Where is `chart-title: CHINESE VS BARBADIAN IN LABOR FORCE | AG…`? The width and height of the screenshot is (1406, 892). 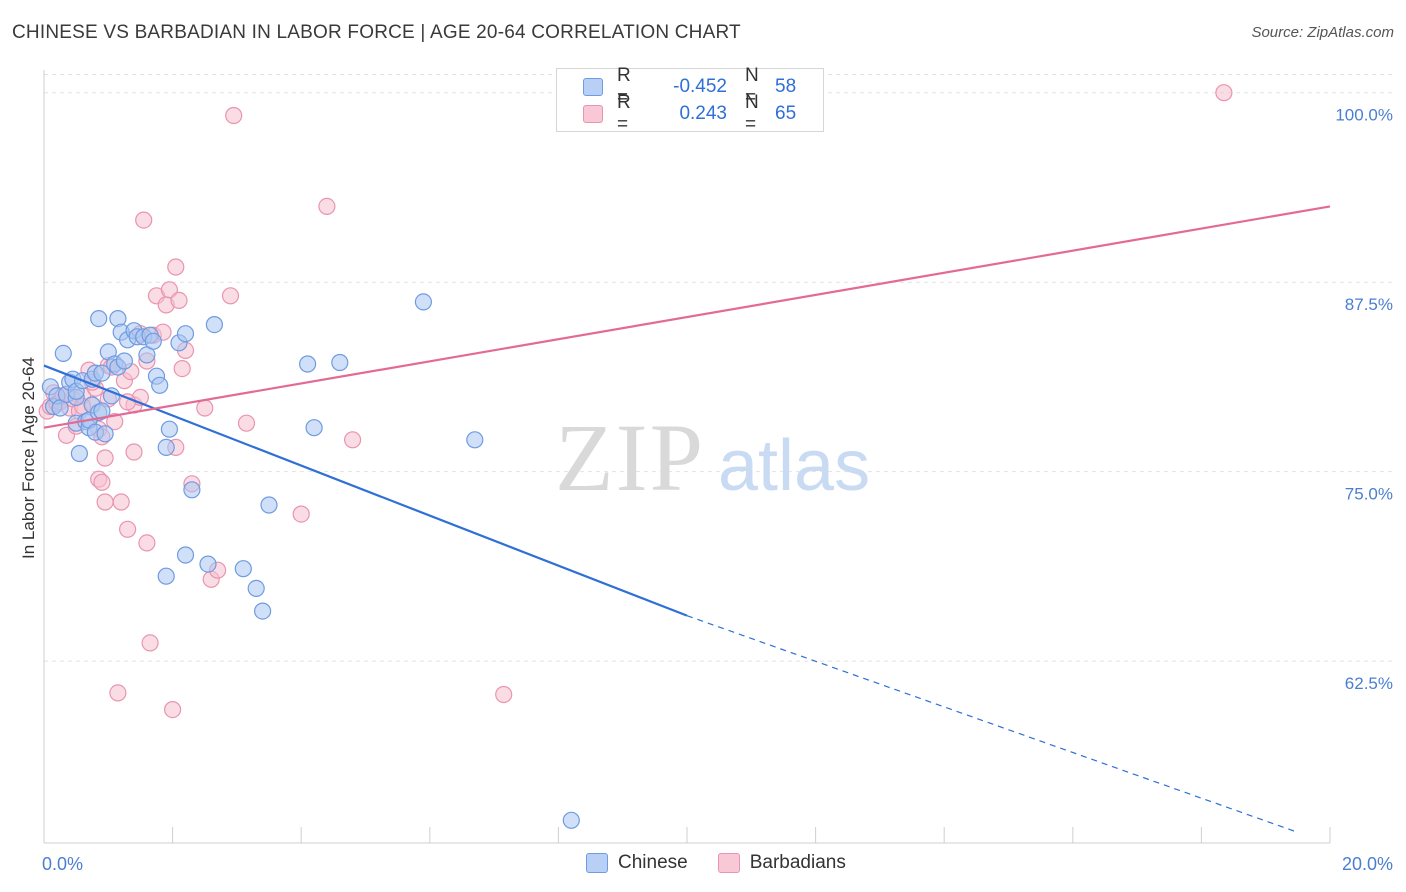 chart-title: CHINESE VS BARBADIAN IN LABOR FORCE | AG… is located at coordinates (376, 32).